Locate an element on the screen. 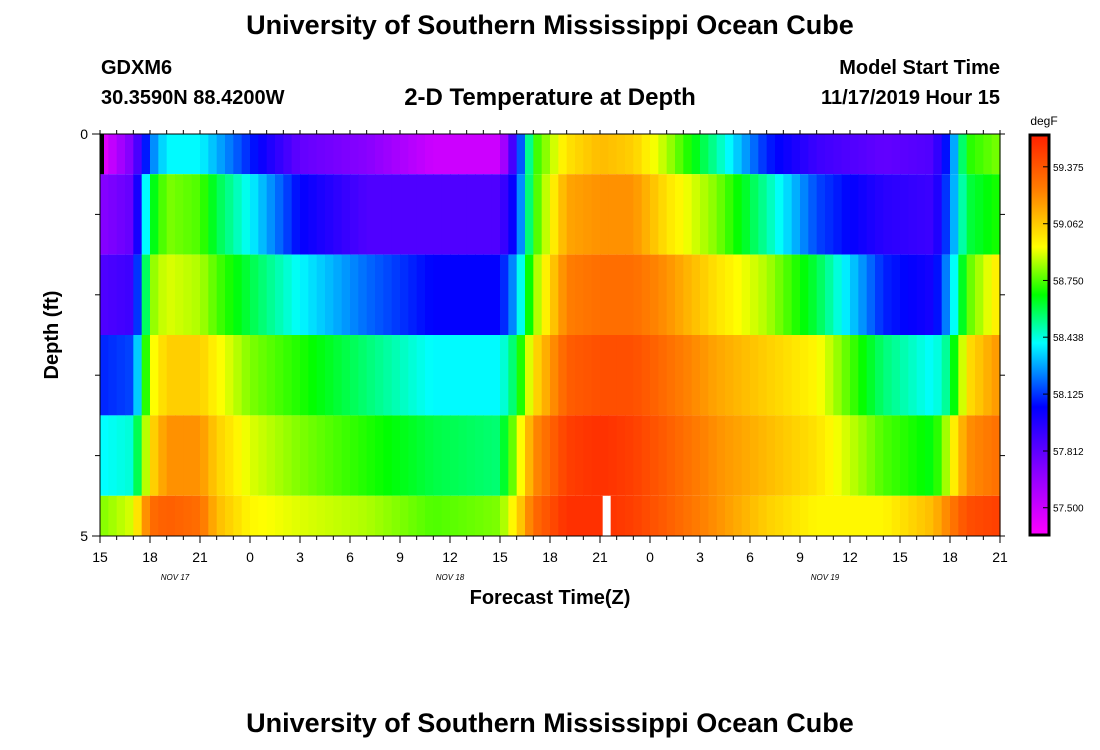 The width and height of the screenshot is (1100, 750). colorbar-tick-label: 59.375 is located at coordinates (1068, 168).